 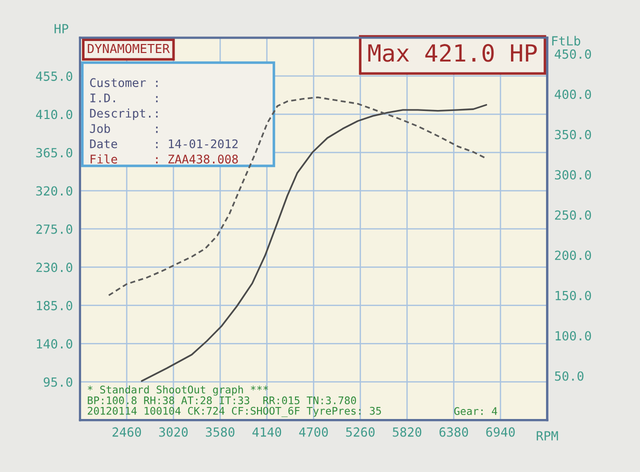 I want to click on y2-axis-title: FtLb, so click(x=566, y=41).